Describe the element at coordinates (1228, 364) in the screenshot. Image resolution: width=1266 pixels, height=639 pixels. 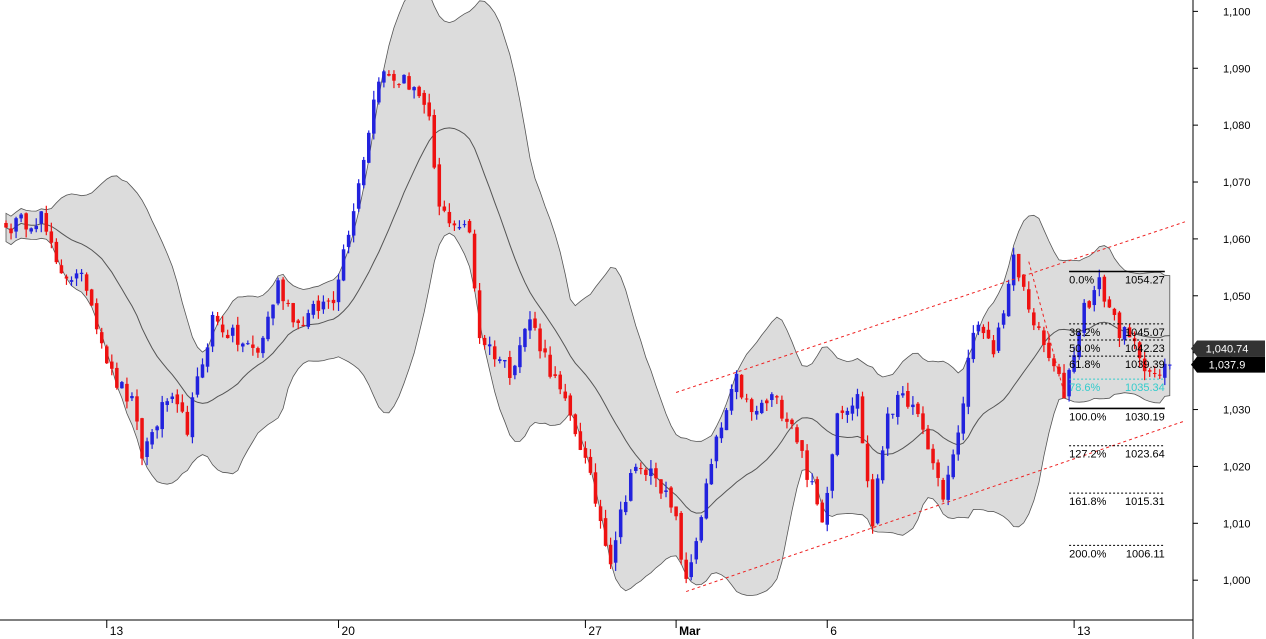
I see `price-tag: 1,037.9` at that location.